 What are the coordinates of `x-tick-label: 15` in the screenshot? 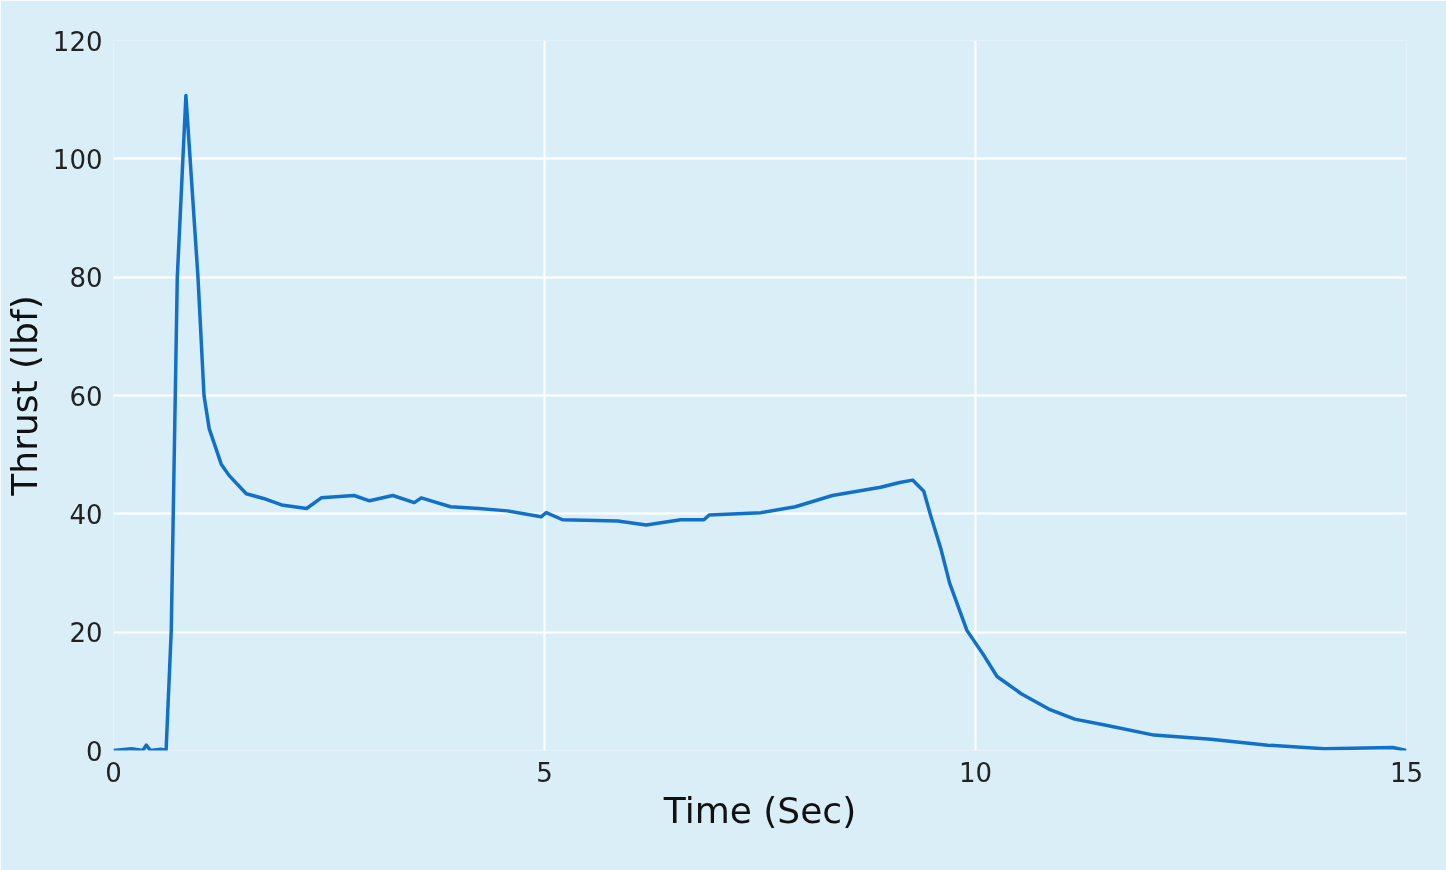 It's located at (1406, 772).